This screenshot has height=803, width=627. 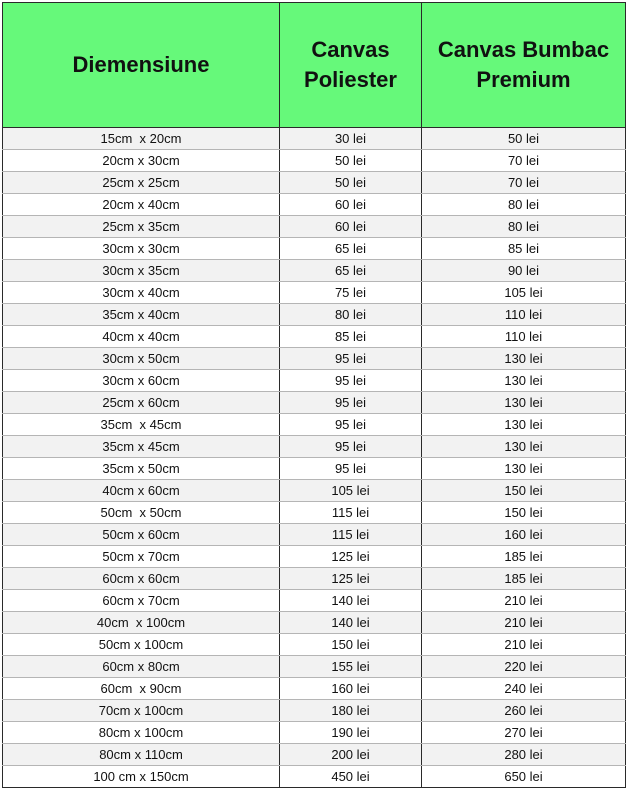 What do you see at coordinates (141, 314) in the screenshot?
I see `cell-dimension: 35cm x 40cm` at bounding box center [141, 314].